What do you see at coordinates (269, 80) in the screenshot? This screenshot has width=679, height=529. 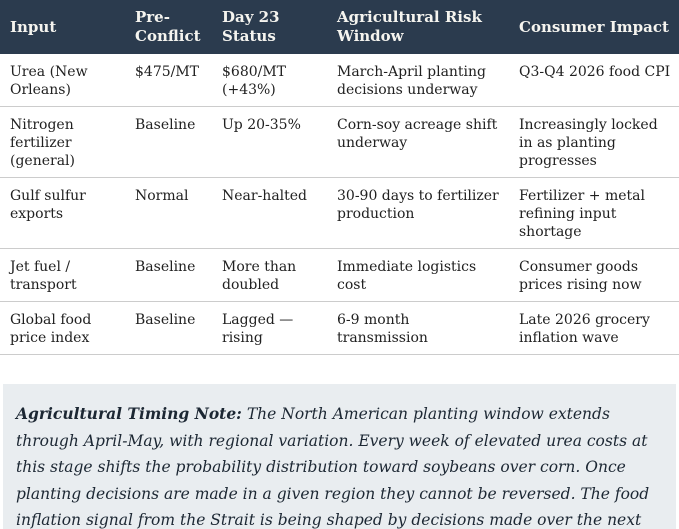 I see `cell-day-23-status: $680/MT (+43%)` at bounding box center [269, 80].